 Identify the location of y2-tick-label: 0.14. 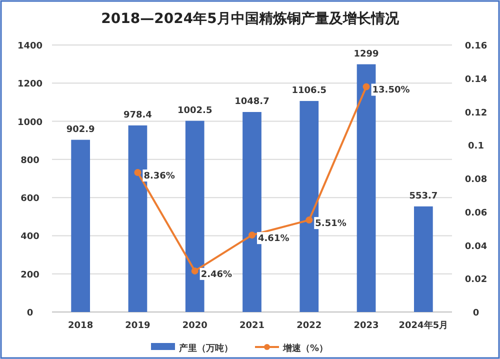
(476, 79).